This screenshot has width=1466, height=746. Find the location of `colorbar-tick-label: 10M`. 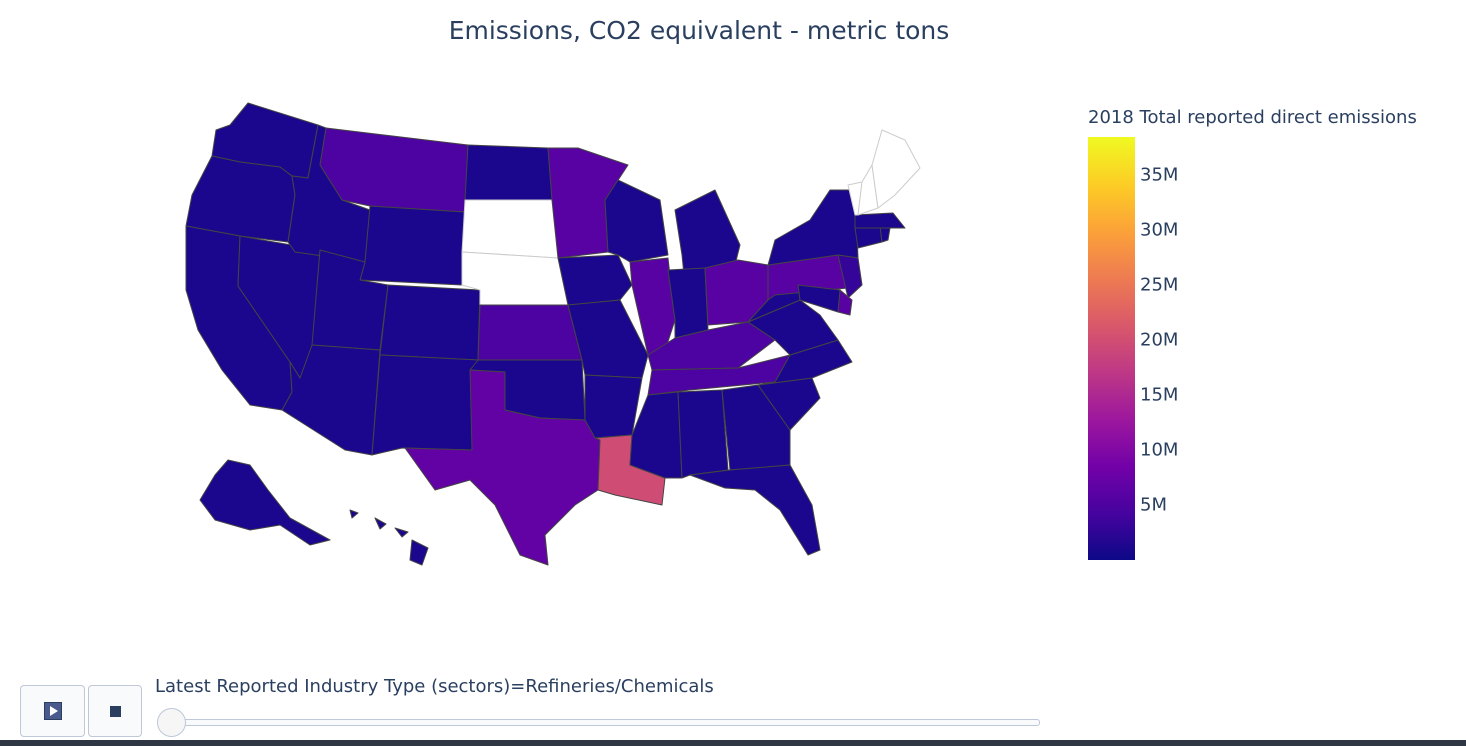

colorbar-tick-label: 10M is located at coordinates (1159, 450).